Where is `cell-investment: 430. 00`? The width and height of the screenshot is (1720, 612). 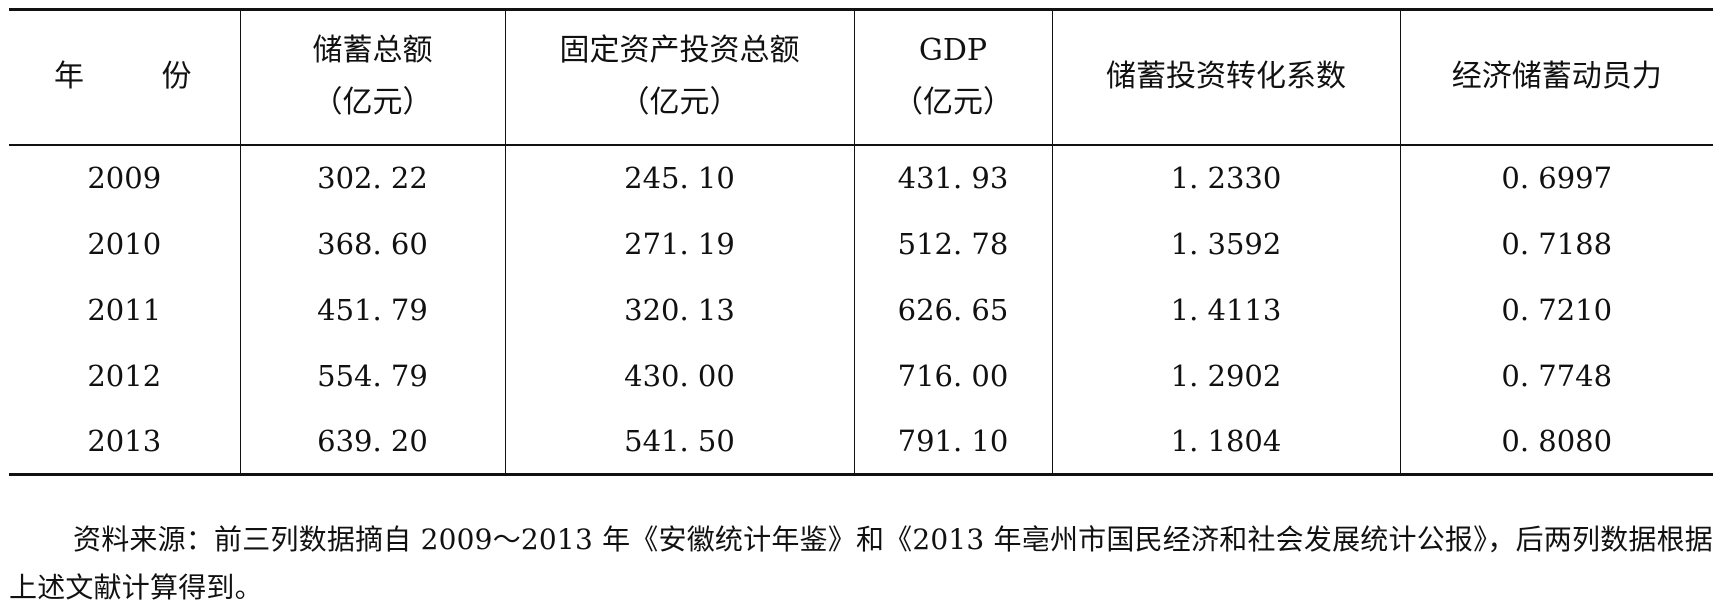 cell-investment: 430. 00 is located at coordinates (679, 375).